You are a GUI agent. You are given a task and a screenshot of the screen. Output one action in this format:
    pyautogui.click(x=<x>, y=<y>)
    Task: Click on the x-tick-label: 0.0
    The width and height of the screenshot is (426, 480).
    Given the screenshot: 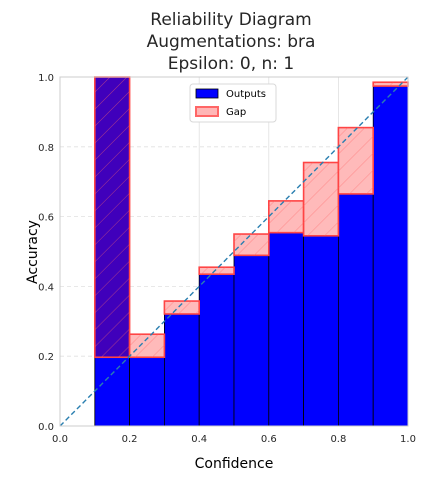 What is the action you would take?
    pyautogui.click(x=60, y=439)
    